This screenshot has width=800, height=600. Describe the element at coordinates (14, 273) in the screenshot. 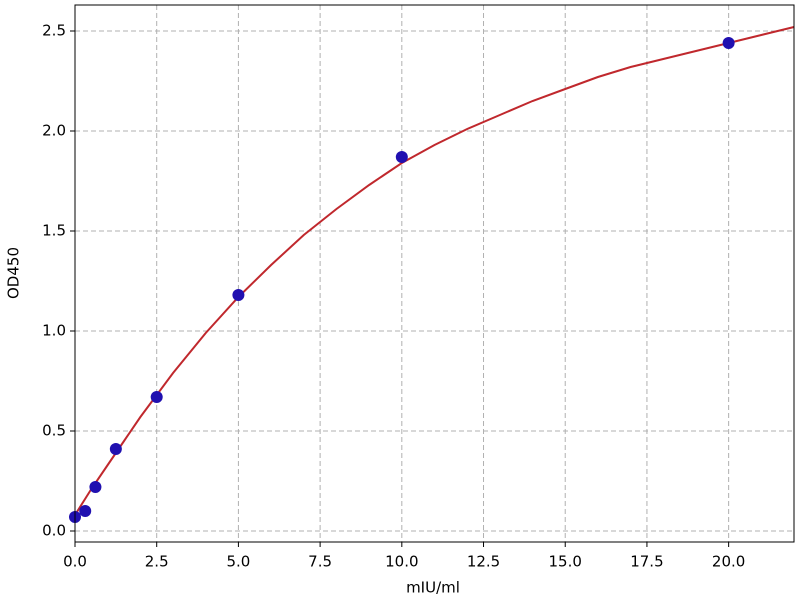

I see `y-axis-label: OD450` at that location.